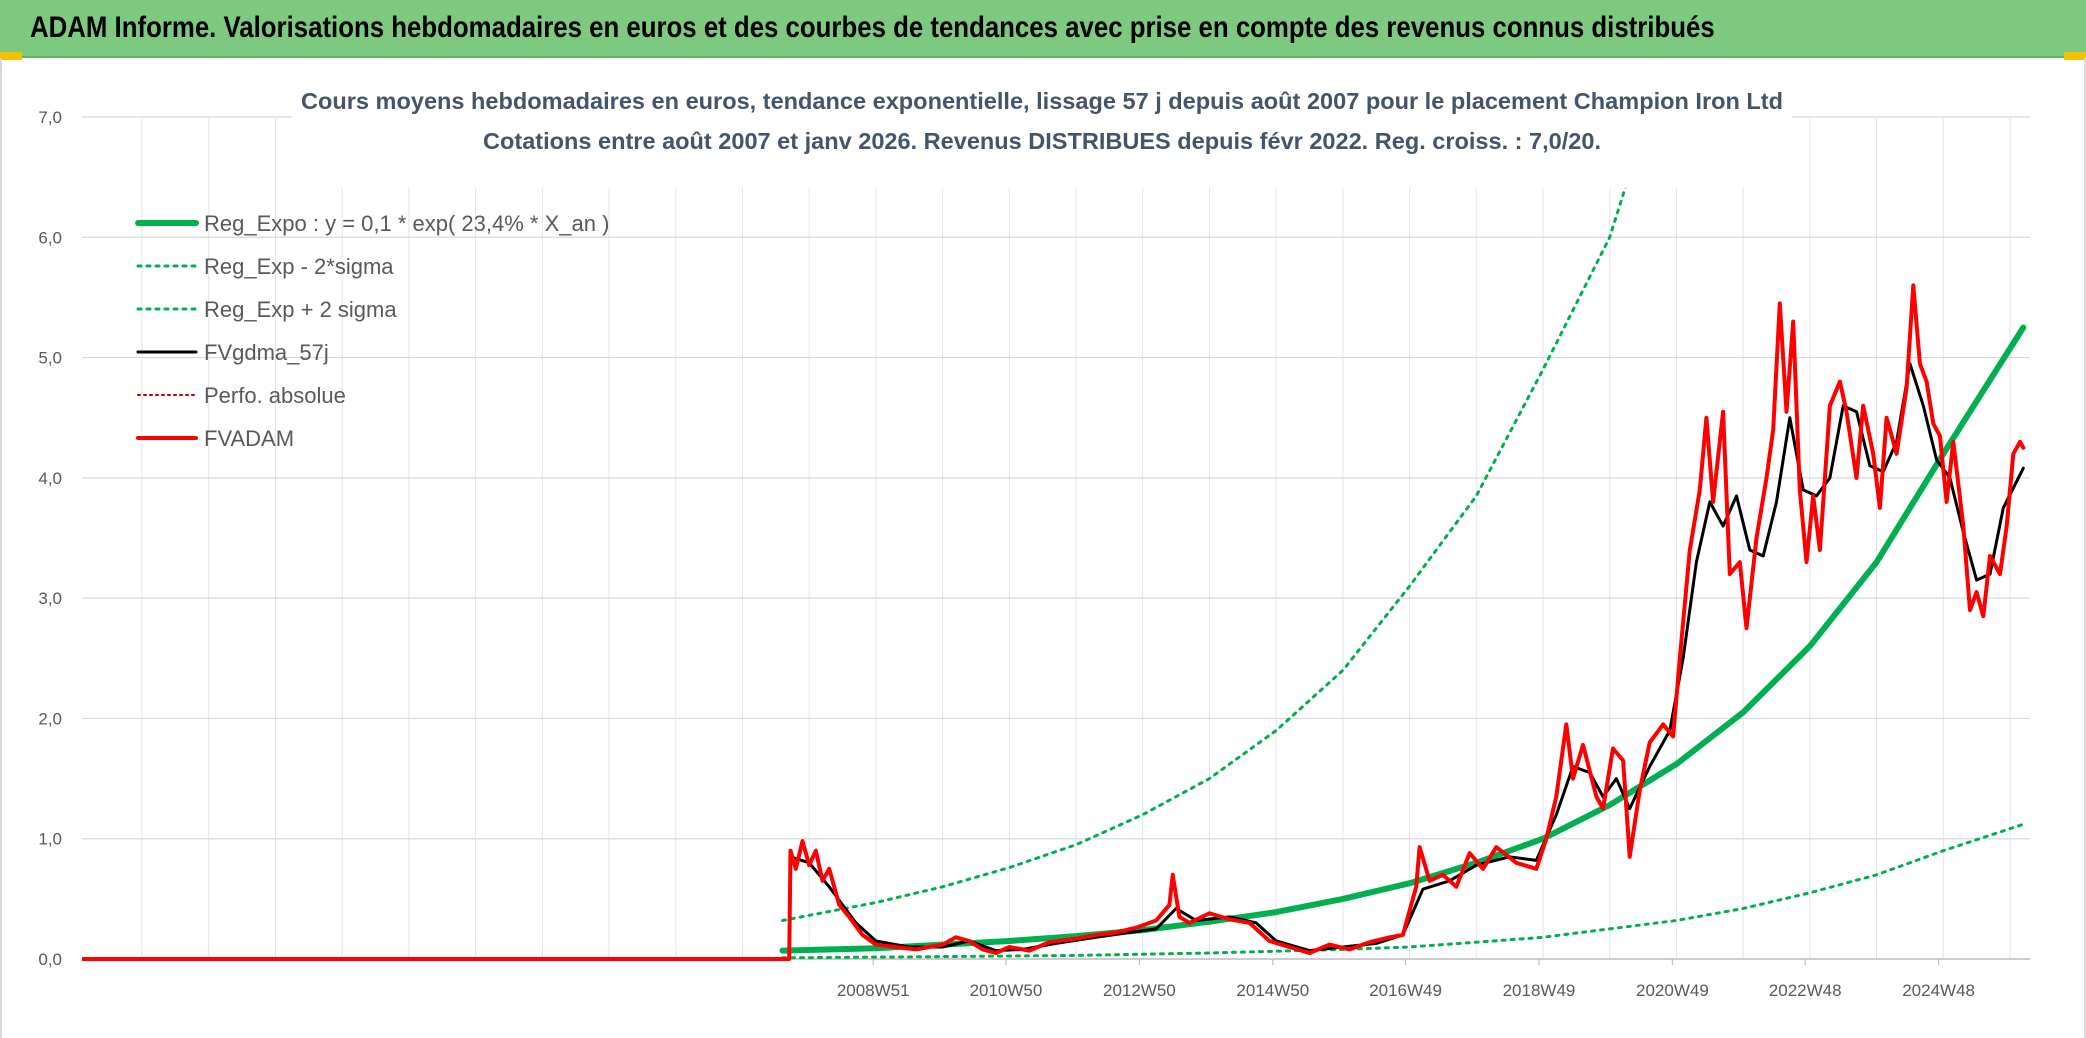 The width and height of the screenshot is (2086, 1038). What do you see at coordinates (266, 352) in the screenshot?
I see `legend-label: FVgdma_57j` at bounding box center [266, 352].